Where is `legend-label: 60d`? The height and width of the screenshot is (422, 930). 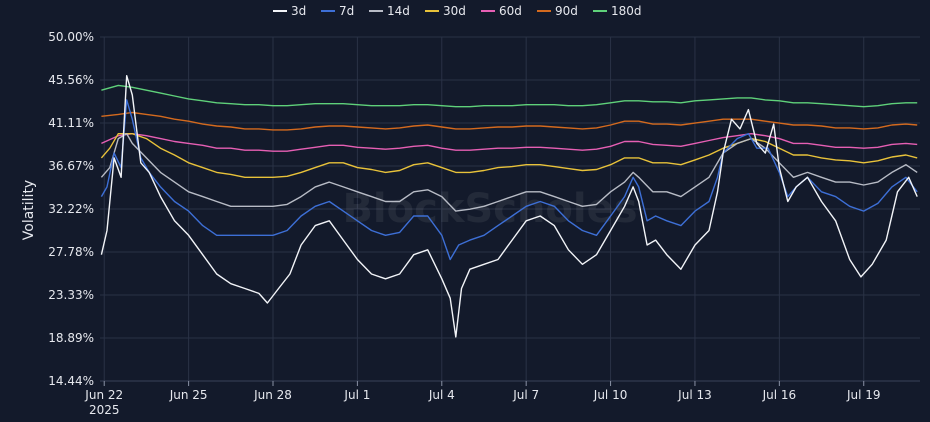
legend-label: 60d is located at coordinates (510, 11).